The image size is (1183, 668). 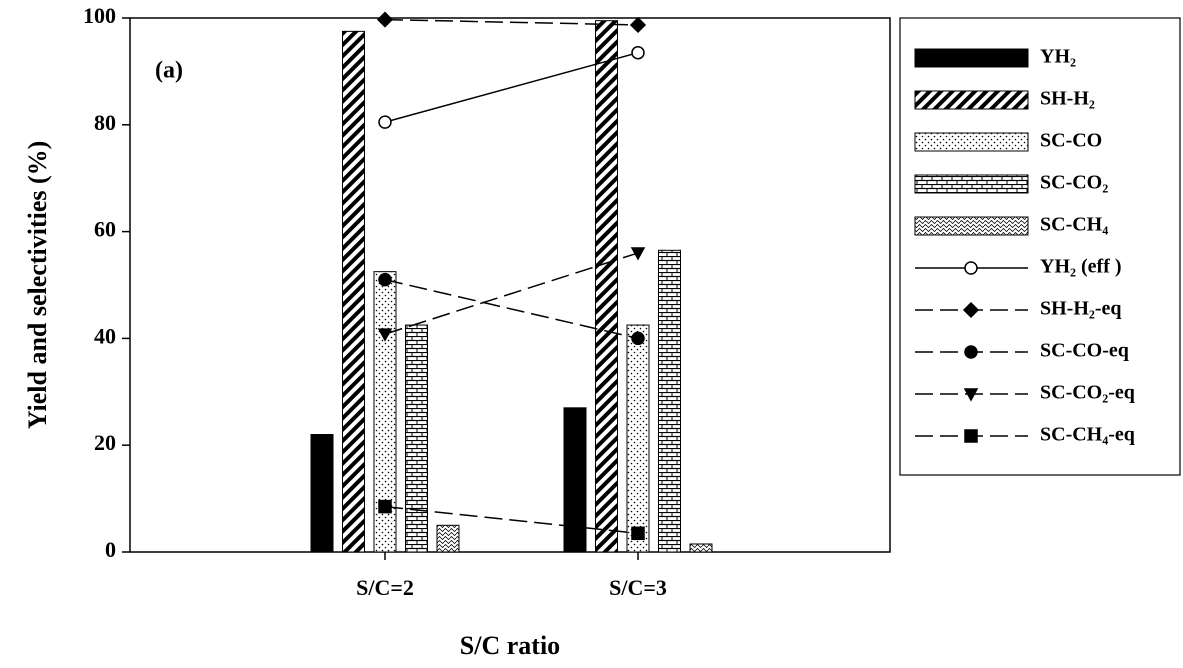 I want to click on y-tick-label: 0, so click(x=110, y=549).